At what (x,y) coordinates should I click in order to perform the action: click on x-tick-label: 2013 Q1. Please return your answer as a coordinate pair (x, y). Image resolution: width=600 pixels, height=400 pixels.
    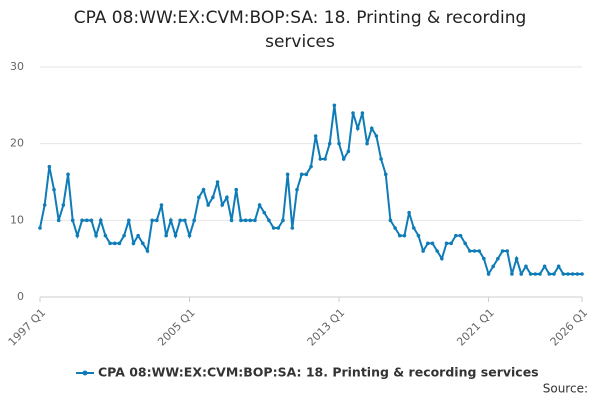
    Looking at the image, I should click on (326, 327).